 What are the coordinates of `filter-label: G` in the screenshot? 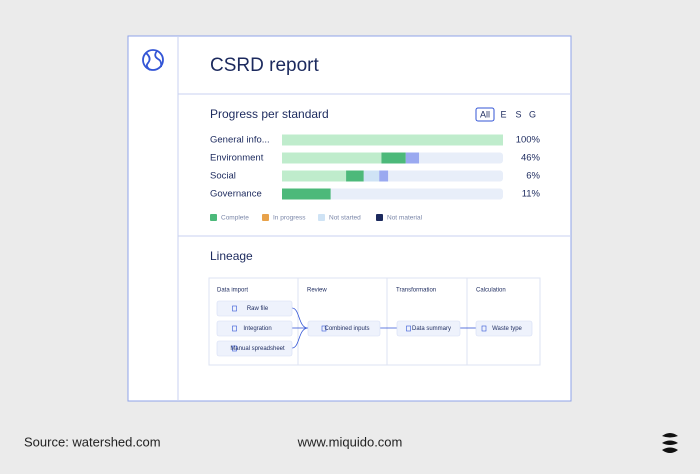 It's located at (532, 114).